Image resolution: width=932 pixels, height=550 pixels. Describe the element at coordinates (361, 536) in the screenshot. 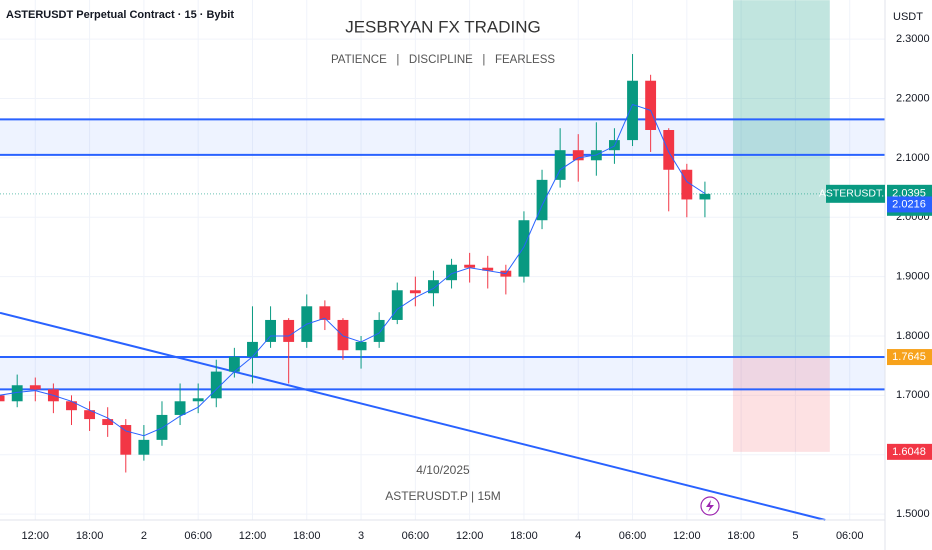

I see `x-tick-label: 3` at that location.